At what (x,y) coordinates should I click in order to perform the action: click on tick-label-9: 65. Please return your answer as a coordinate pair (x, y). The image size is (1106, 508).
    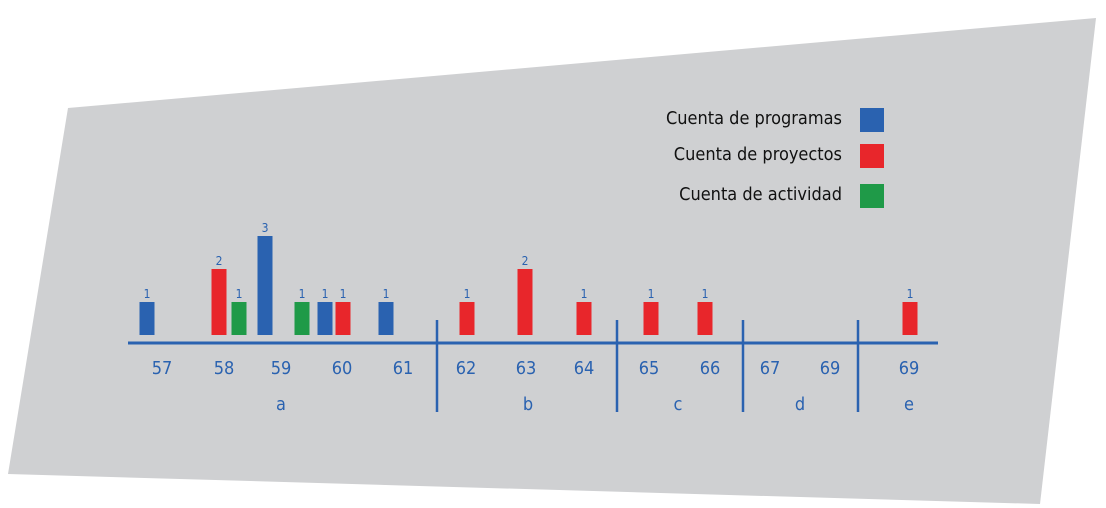
    Looking at the image, I should click on (649, 368).